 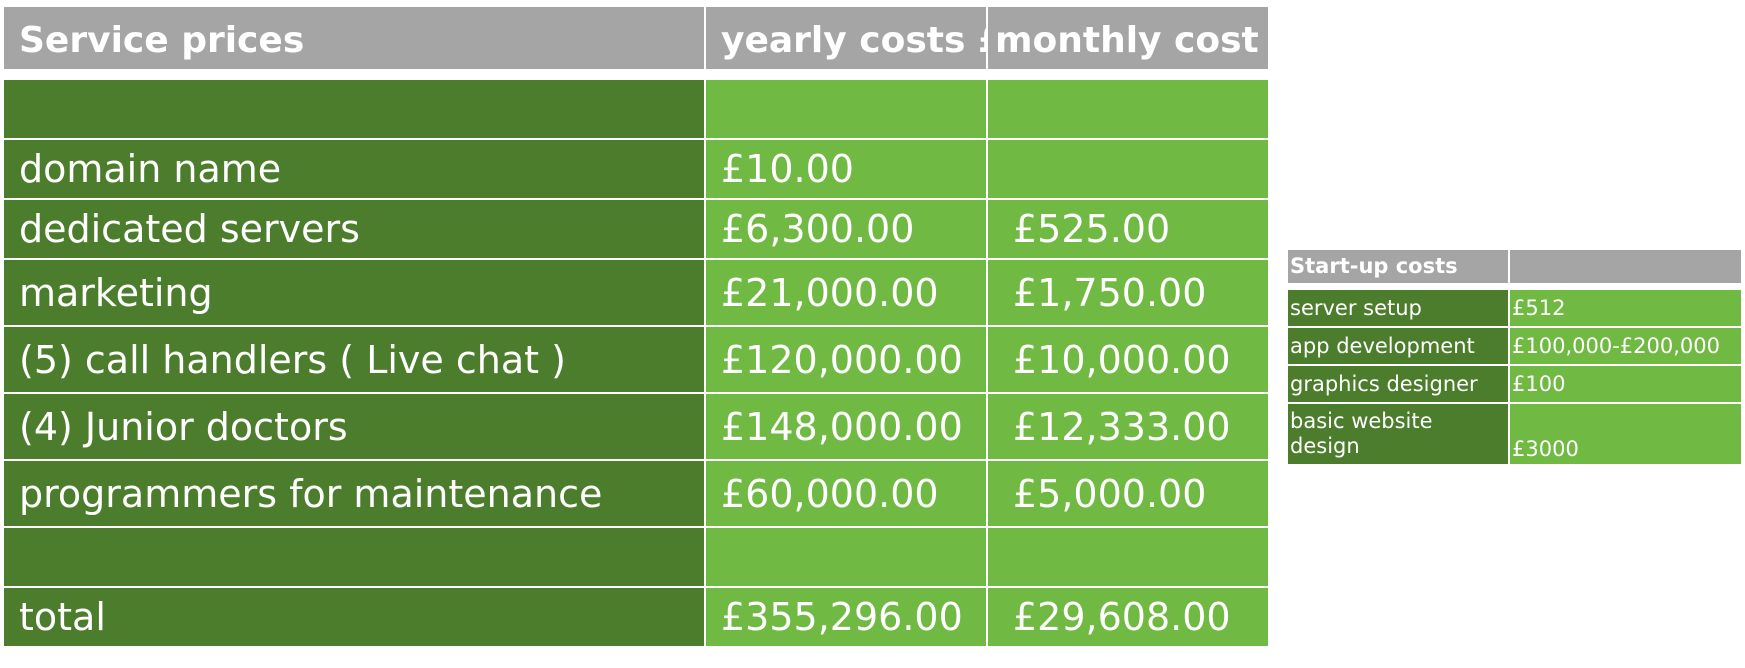 What do you see at coordinates (846, 229) in the screenshot?
I see `row-yearly: £6,300.00` at bounding box center [846, 229].